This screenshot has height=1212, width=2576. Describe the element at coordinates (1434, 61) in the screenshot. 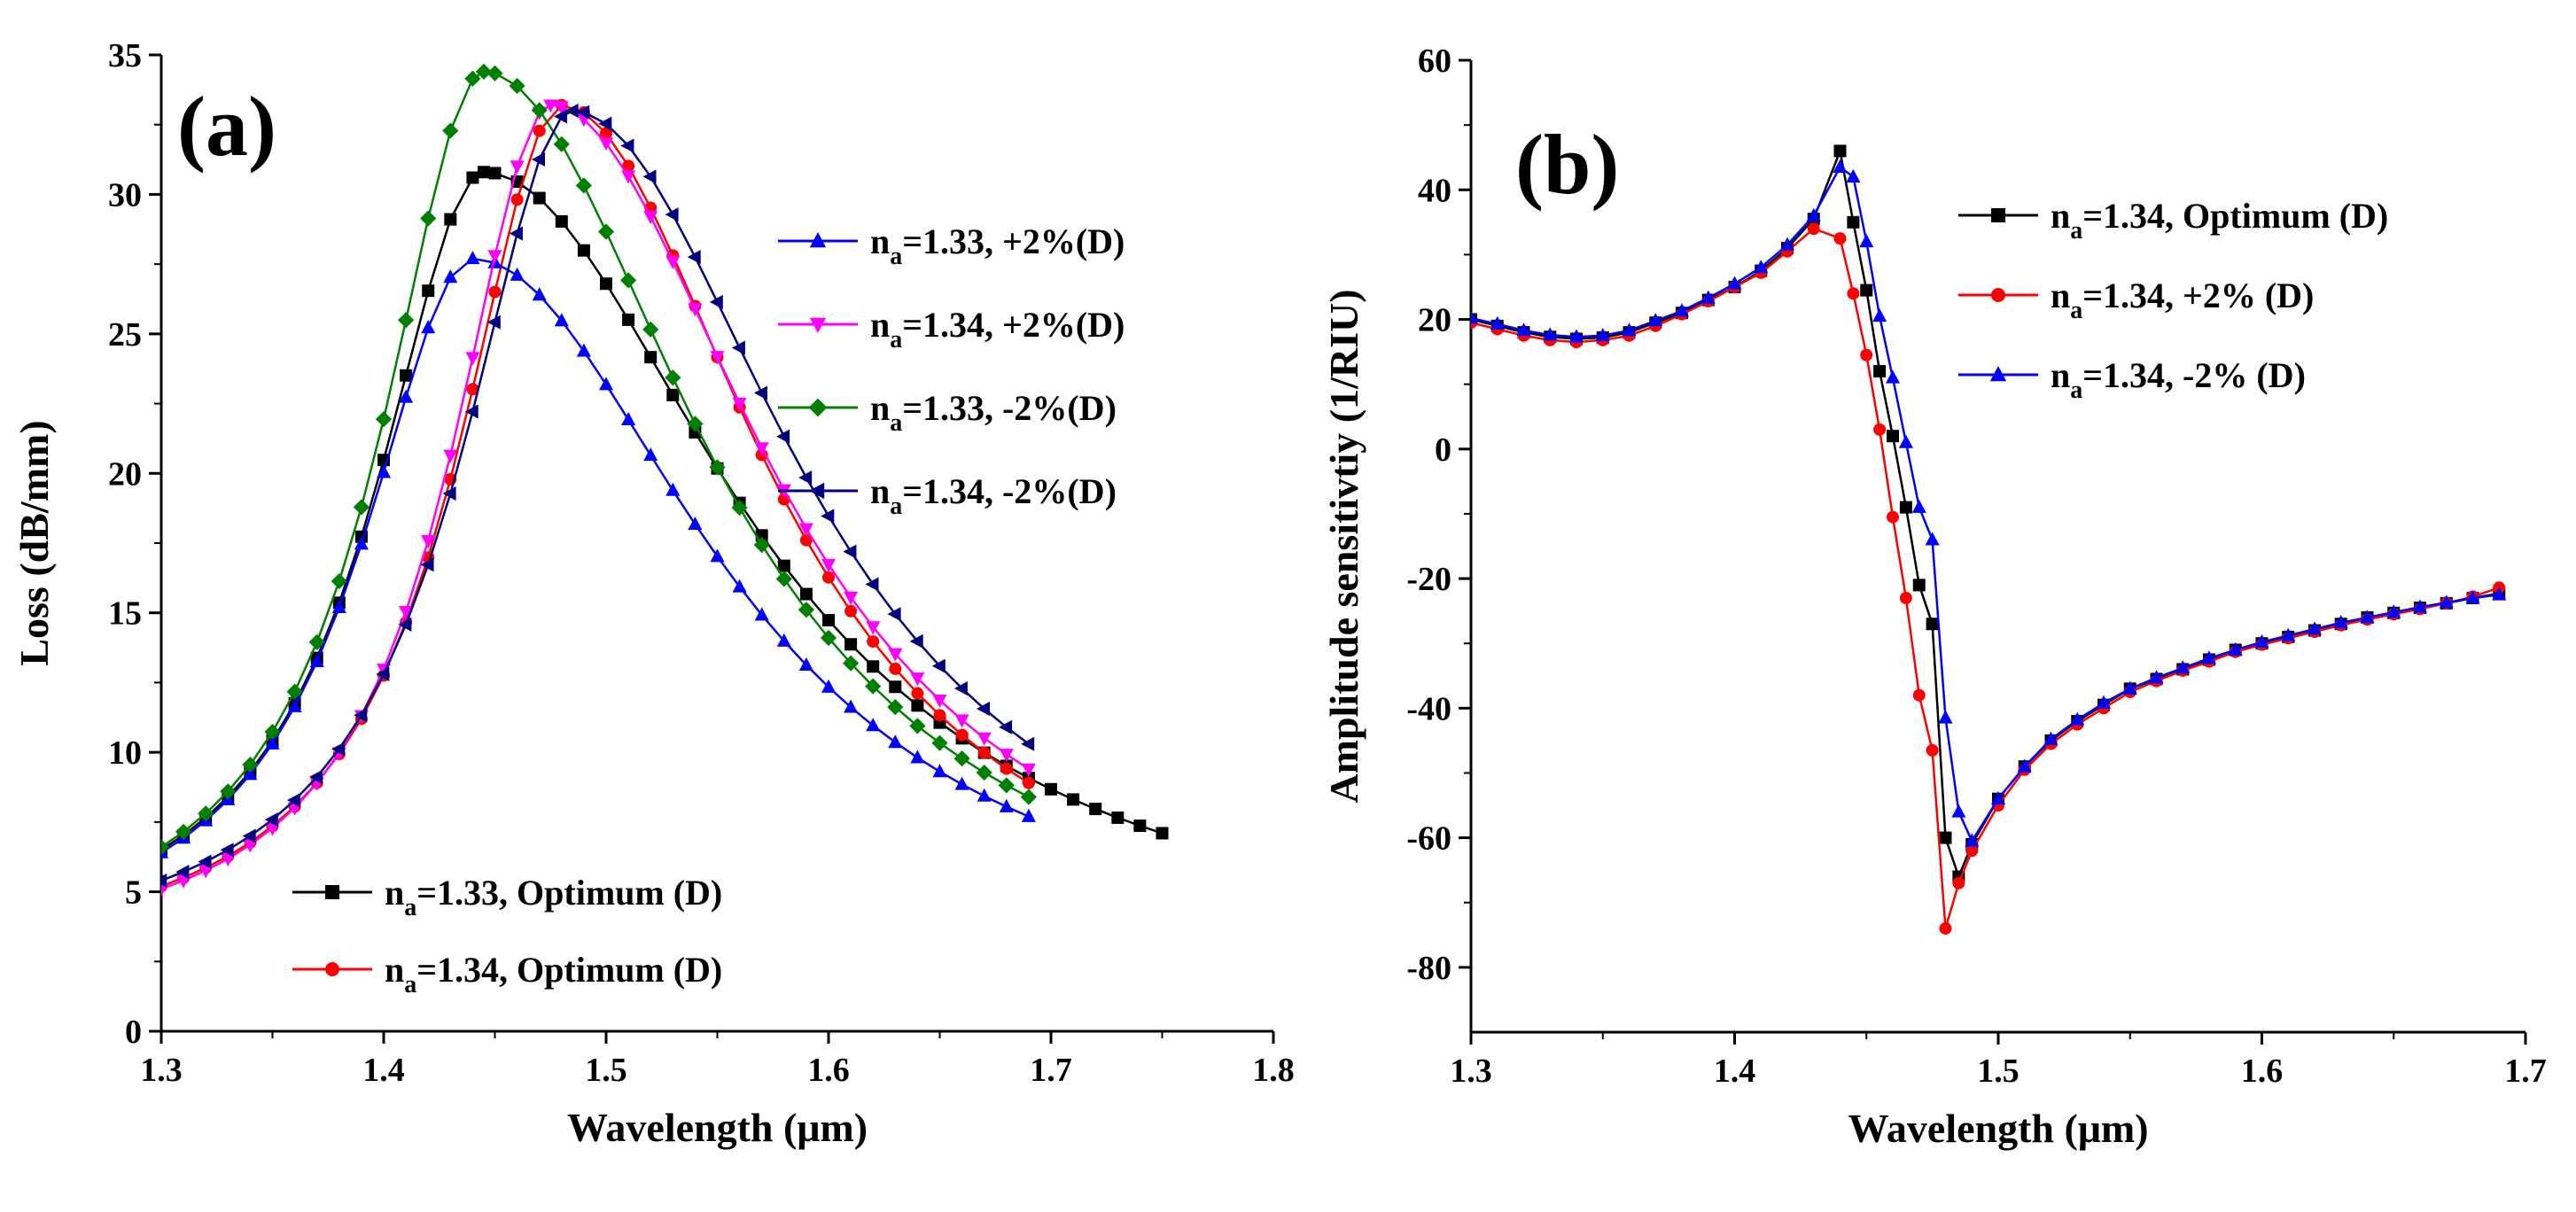

I see `y-tick-label: 60` at that location.